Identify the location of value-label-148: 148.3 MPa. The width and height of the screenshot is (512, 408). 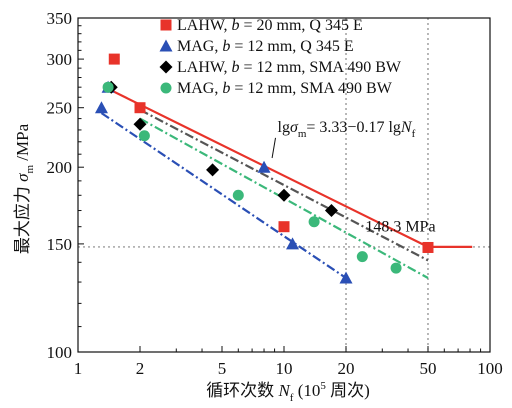
(400, 227).